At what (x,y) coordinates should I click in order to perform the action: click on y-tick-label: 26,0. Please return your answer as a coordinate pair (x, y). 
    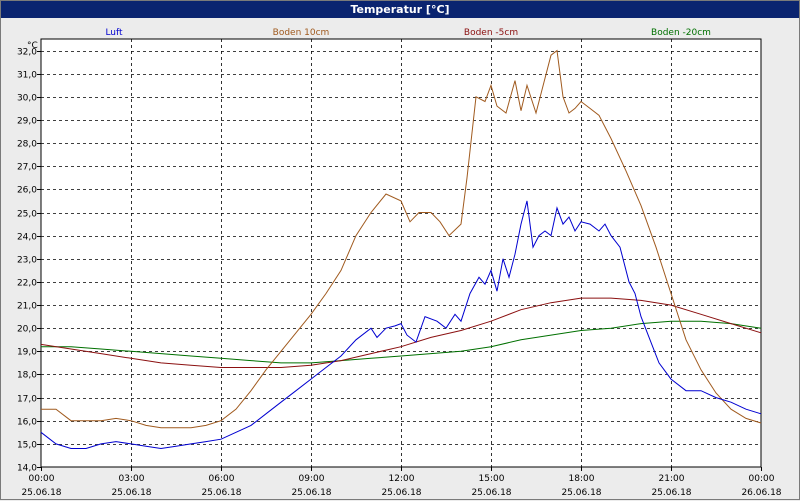
    Looking at the image, I should click on (27, 191).